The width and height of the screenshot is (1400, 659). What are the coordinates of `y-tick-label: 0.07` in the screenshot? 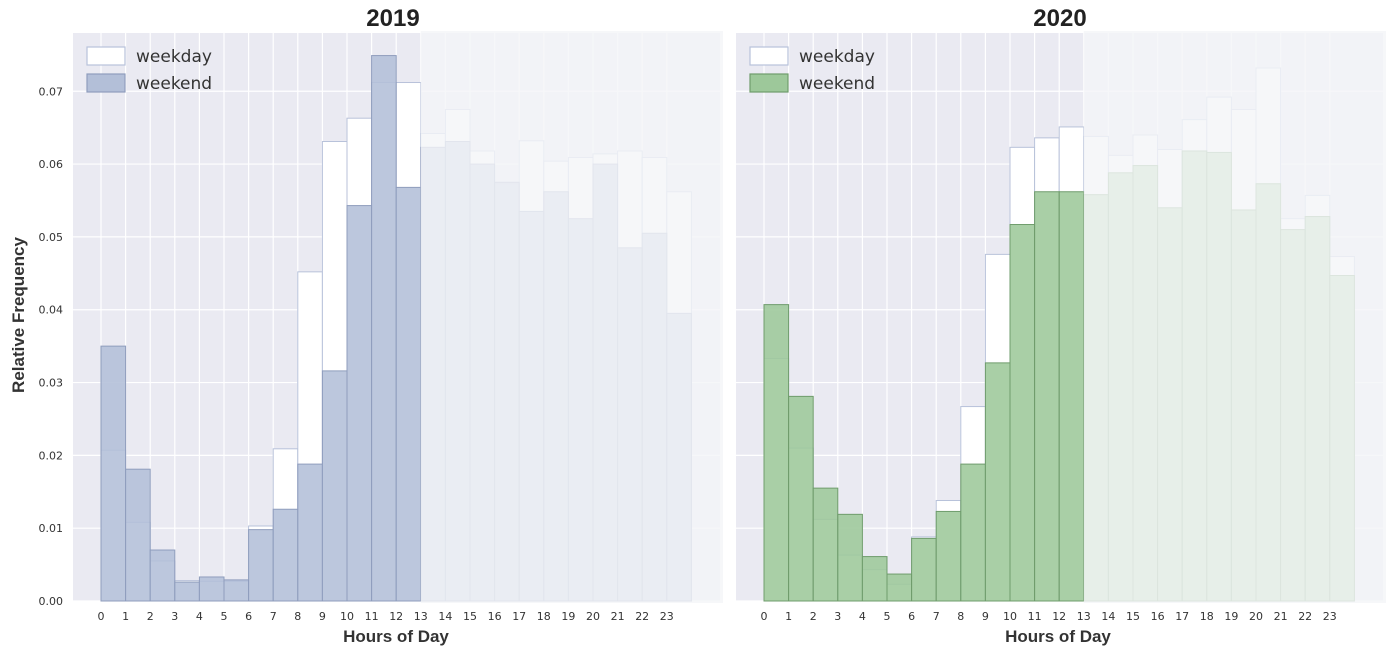 It's located at (51, 91).